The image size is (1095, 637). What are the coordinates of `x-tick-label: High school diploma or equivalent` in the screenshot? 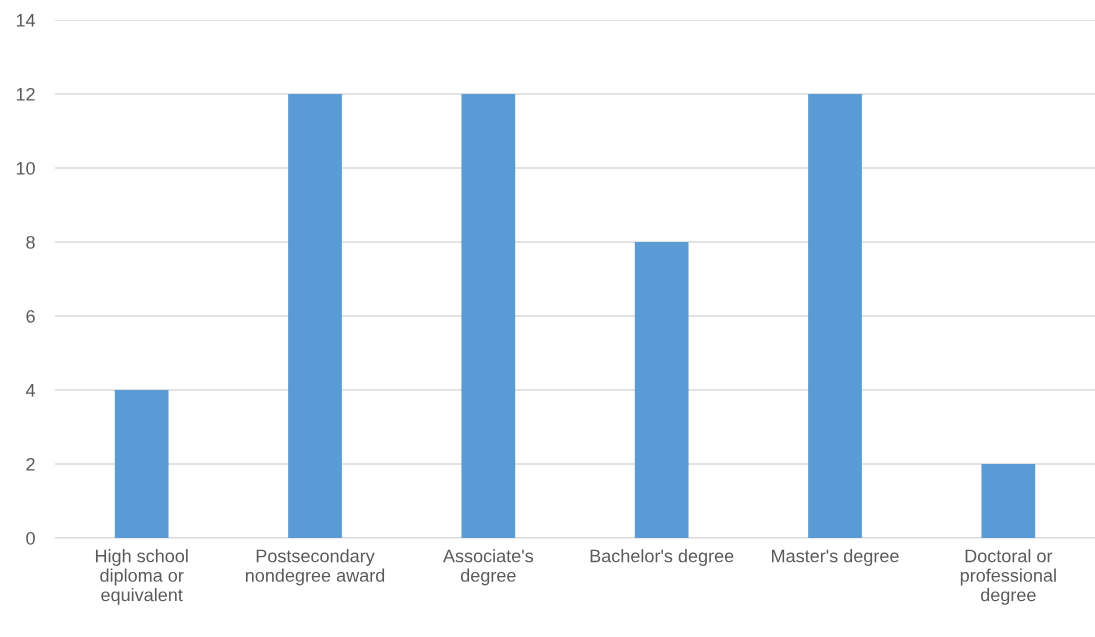 It's located at (141, 577).